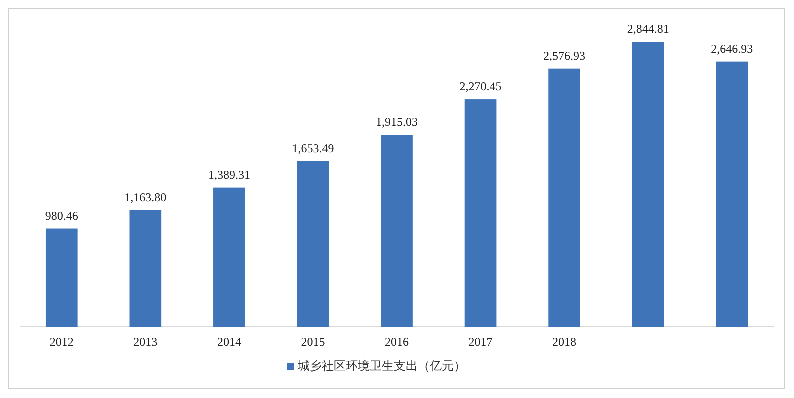 The width and height of the screenshot is (794, 398). Describe the element at coordinates (61, 215) in the screenshot. I see `data-label: 980.46` at that location.